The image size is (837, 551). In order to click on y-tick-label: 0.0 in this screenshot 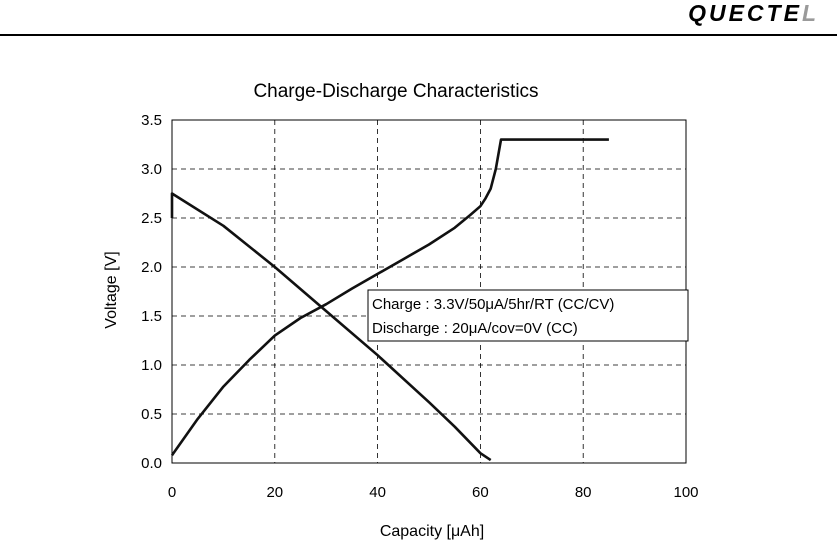, I will do `click(151, 463)`.